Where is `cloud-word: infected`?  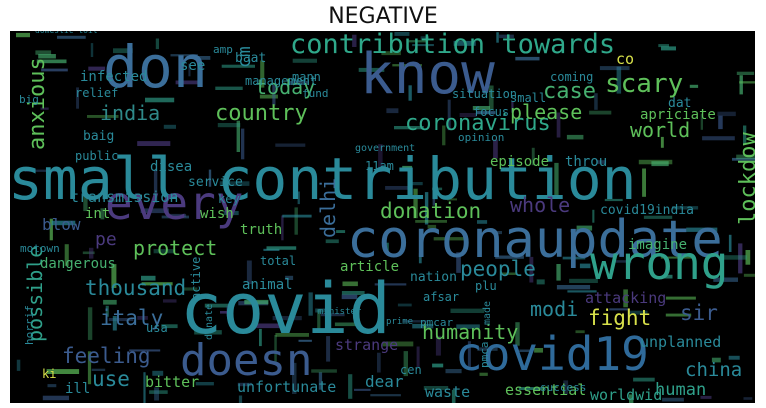
cloud-word: infected is located at coordinates (113, 77).